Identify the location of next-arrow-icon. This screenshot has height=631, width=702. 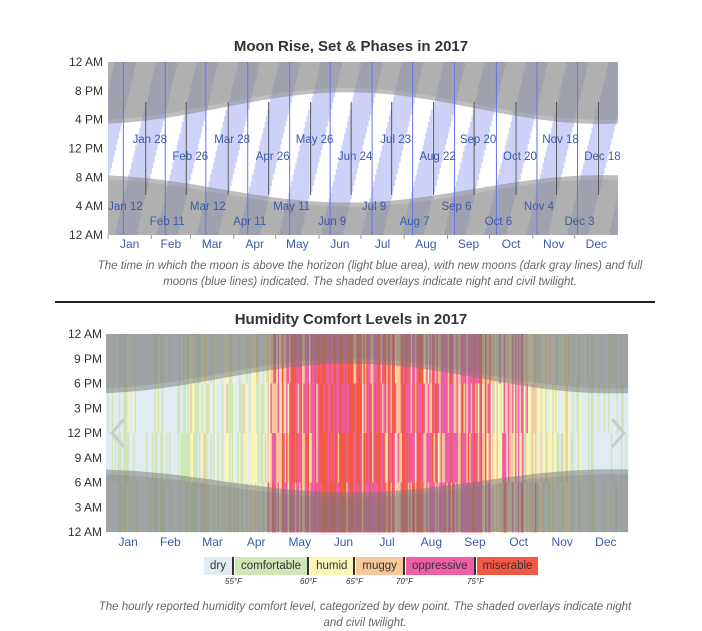
(617, 433).